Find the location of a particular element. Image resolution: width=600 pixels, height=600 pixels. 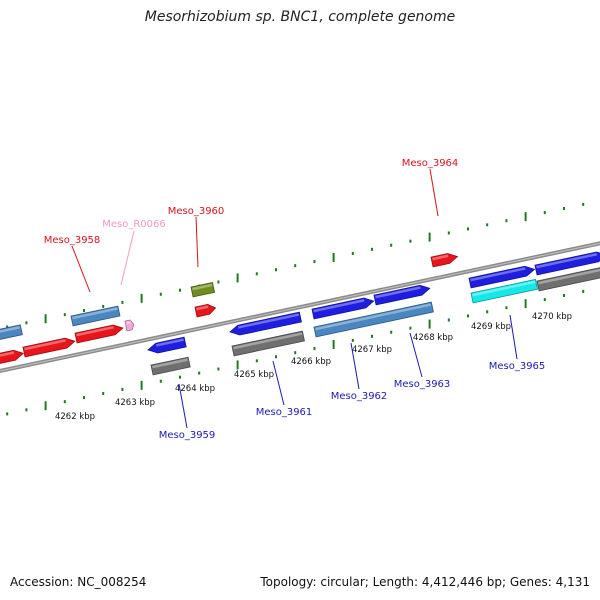

gene-label: Meso_3965 is located at coordinates (517, 366).